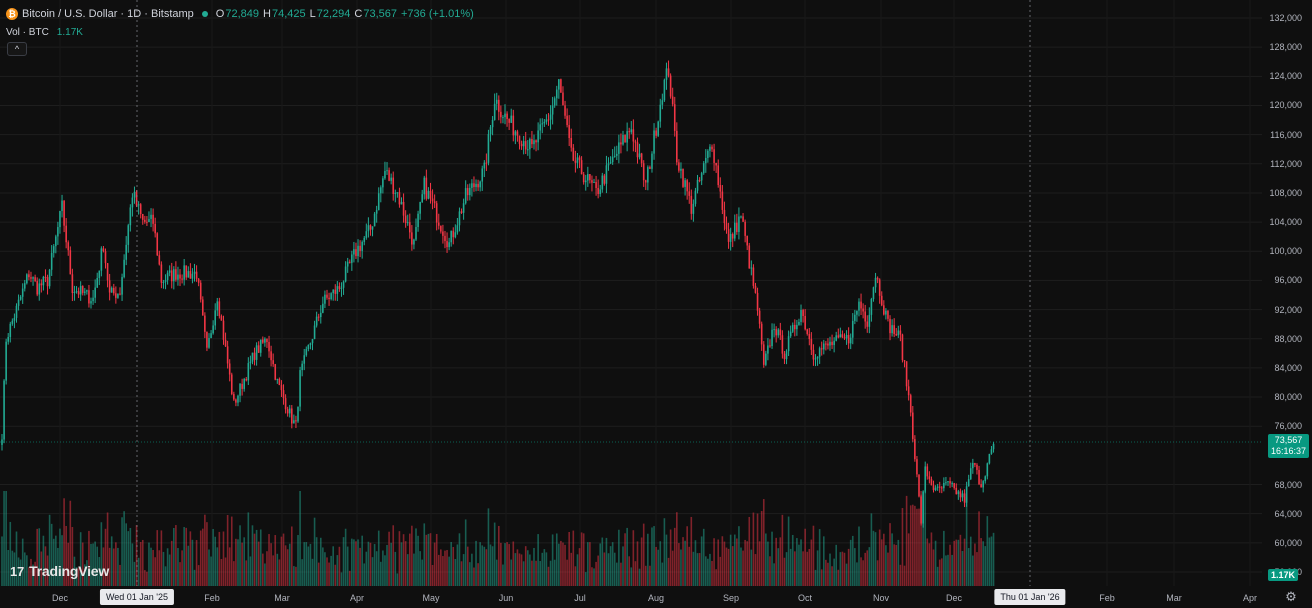 This screenshot has height=608, width=1312. What do you see at coordinates (1288, 426) in the screenshot?
I see `price-tick-label: 76,000` at bounding box center [1288, 426].